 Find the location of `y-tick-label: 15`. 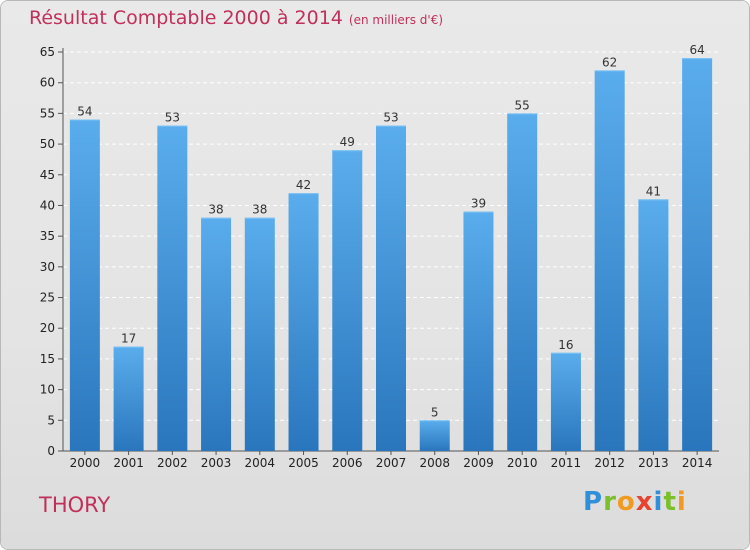

y-tick-label: 15 is located at coordinates (47, 359).